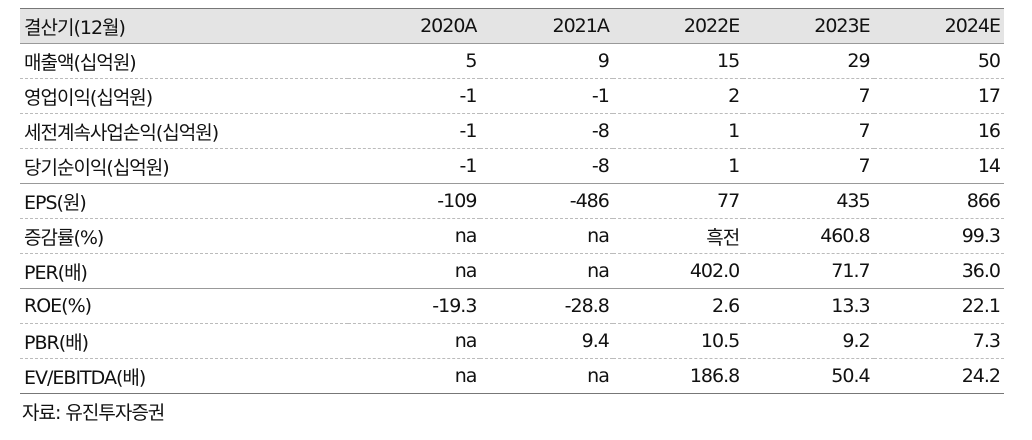 Image resolution: width=1032 pixels, height=440 pixels. I want to click on table-row: PBR(배) na 9.4 10.5 9.2 7.3, so click(512, 341).